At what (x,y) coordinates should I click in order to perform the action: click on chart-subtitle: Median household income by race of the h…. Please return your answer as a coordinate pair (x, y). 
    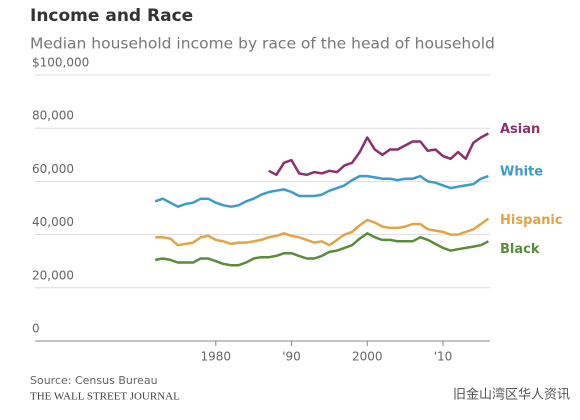
    Looking at the image, I should click on (262, 44).